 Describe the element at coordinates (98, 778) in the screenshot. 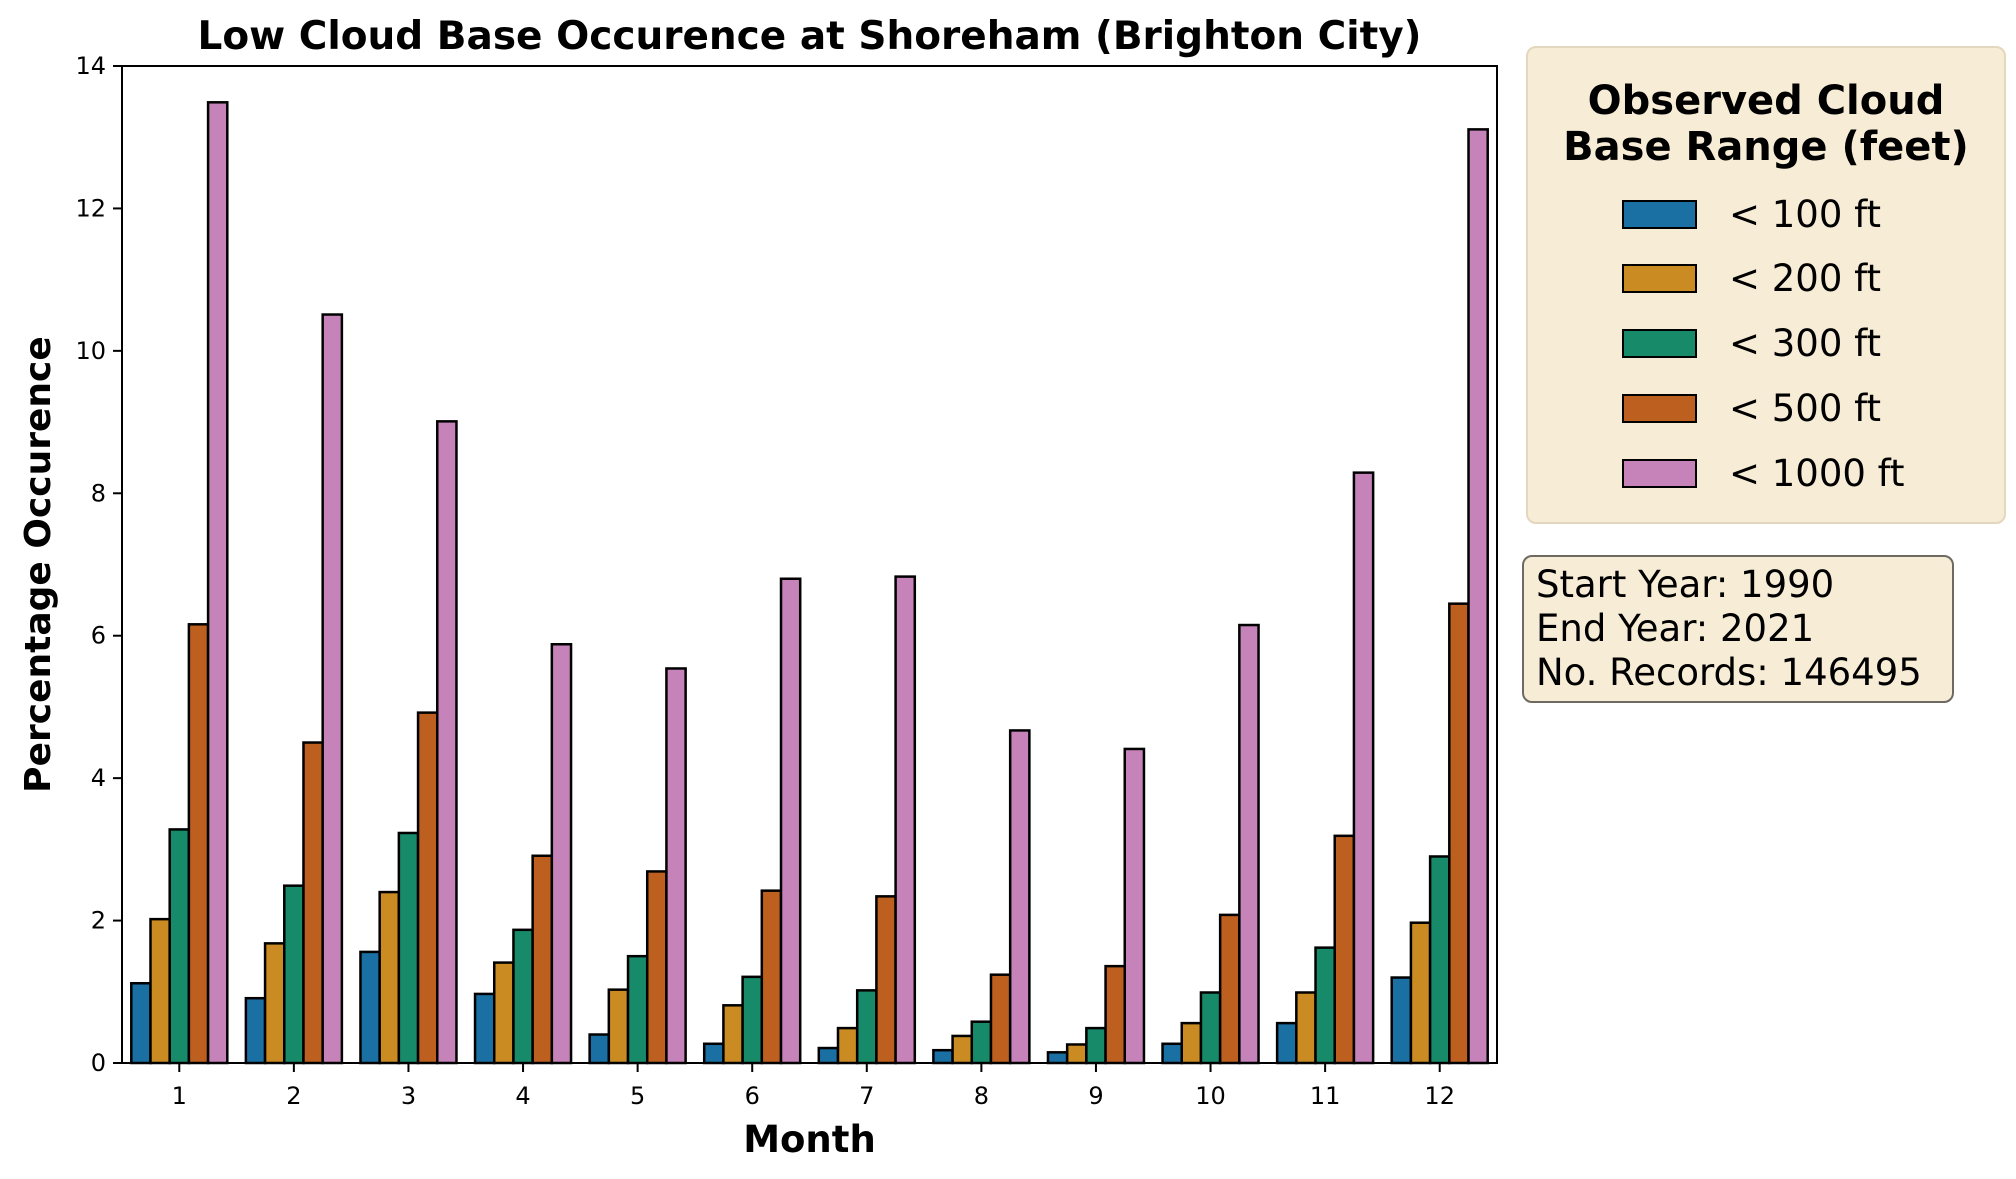

I see `y-tick-label: 4` at that location.